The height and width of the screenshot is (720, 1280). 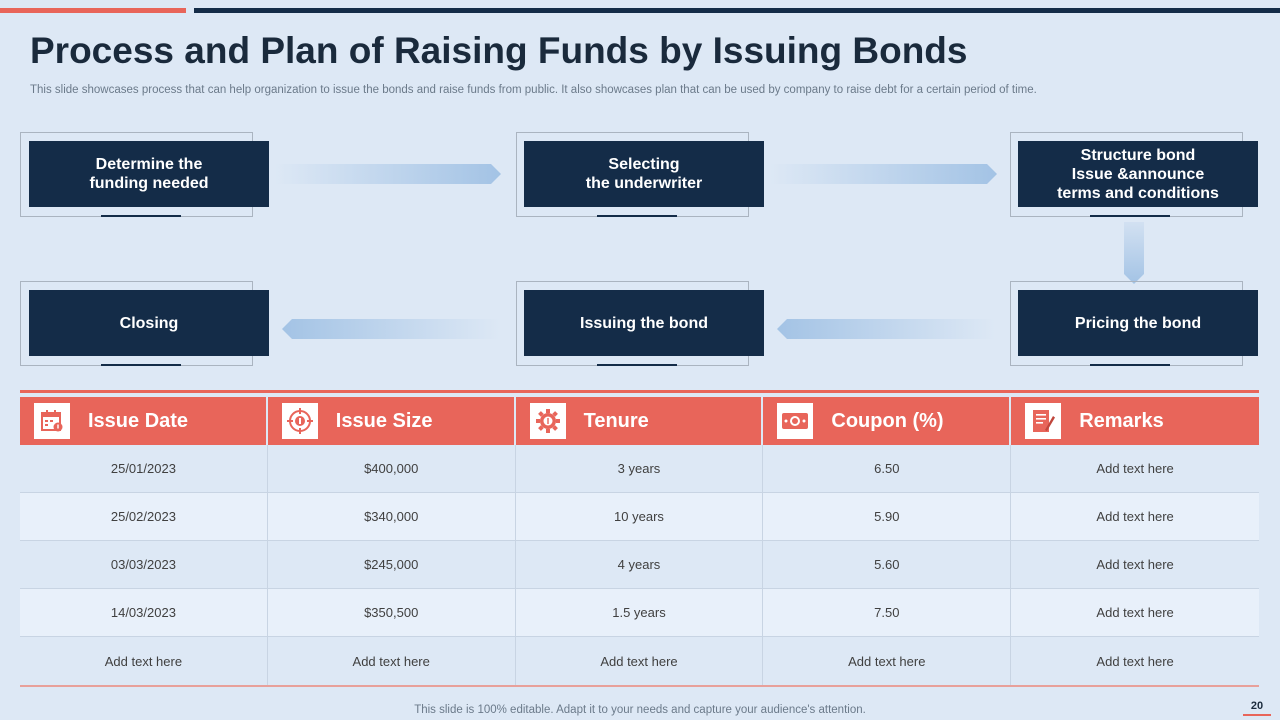 What do you see at coordinates (887, 612) in the screenshot?
I see `cell-coupon: 7.50` at bounding box center [887, 612].